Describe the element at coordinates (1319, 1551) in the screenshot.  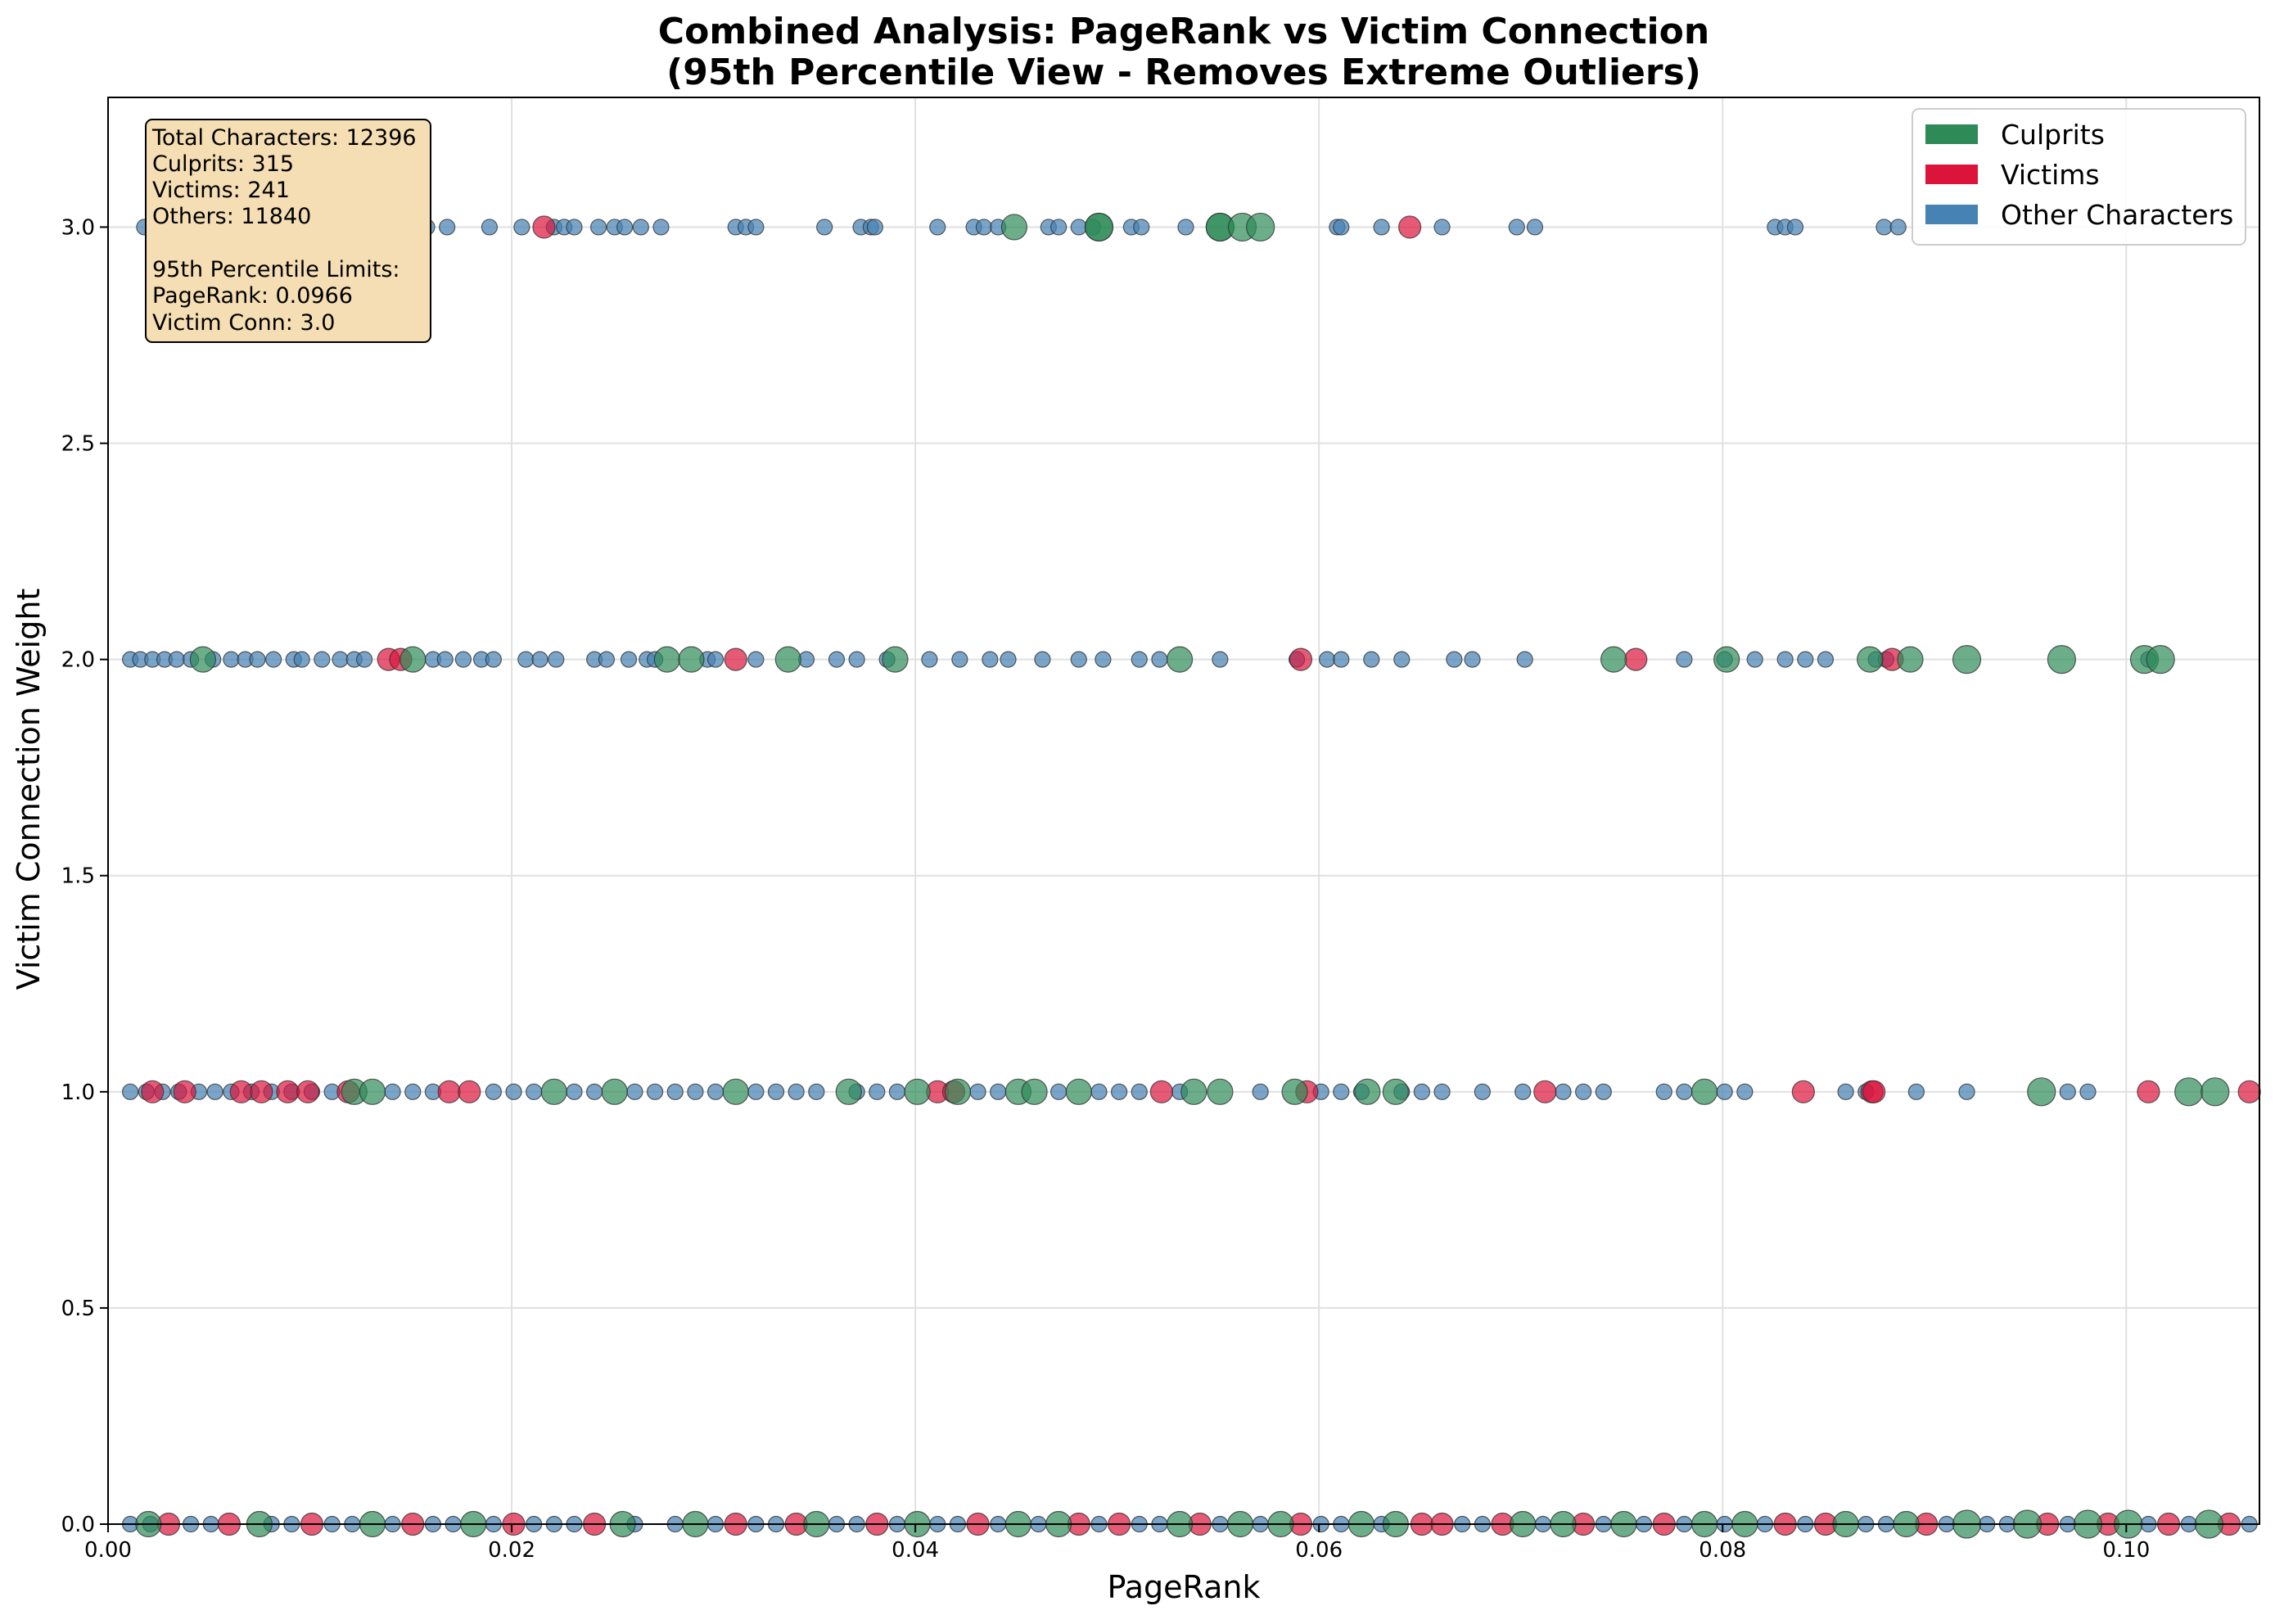
I see `x-tick-label: 0.06` at that location.